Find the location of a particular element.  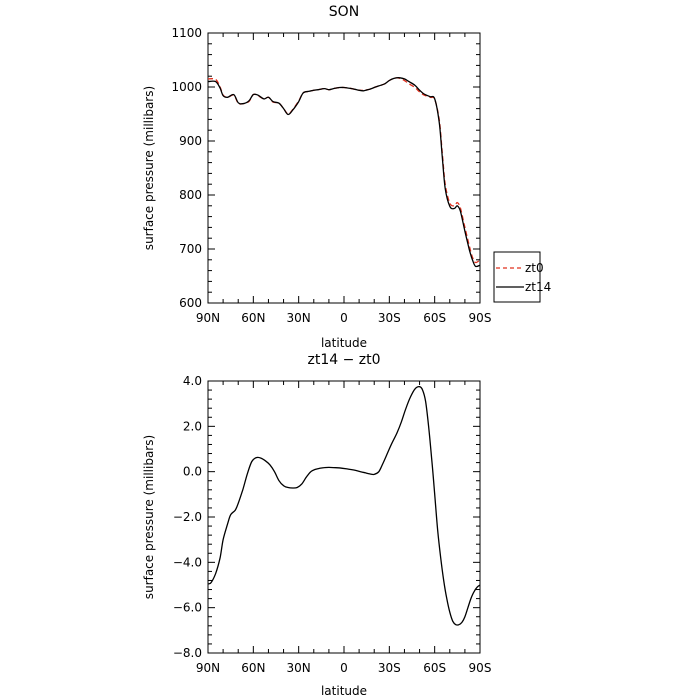

series-line-zt0 is located at coordinates (344, 170).